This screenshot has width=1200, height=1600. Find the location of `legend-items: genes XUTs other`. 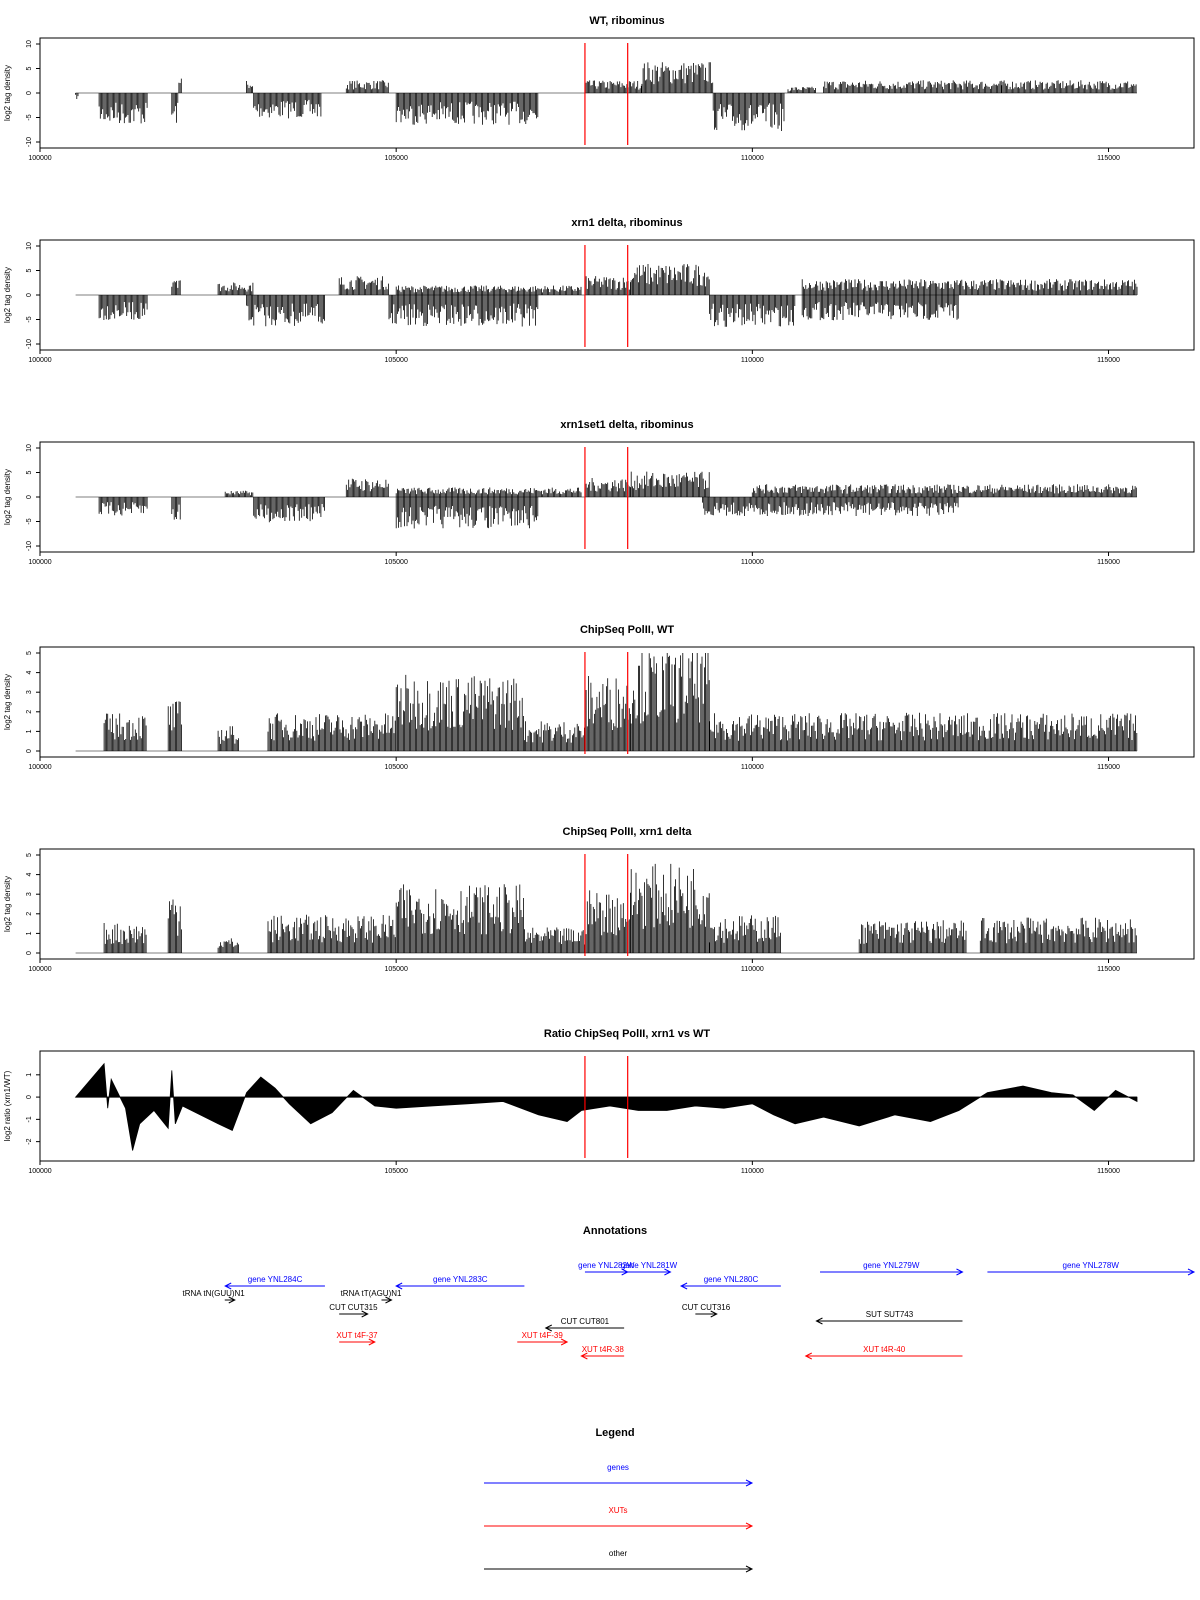

legend-items: genes XUTs other is located at coordinates (619, 1518).